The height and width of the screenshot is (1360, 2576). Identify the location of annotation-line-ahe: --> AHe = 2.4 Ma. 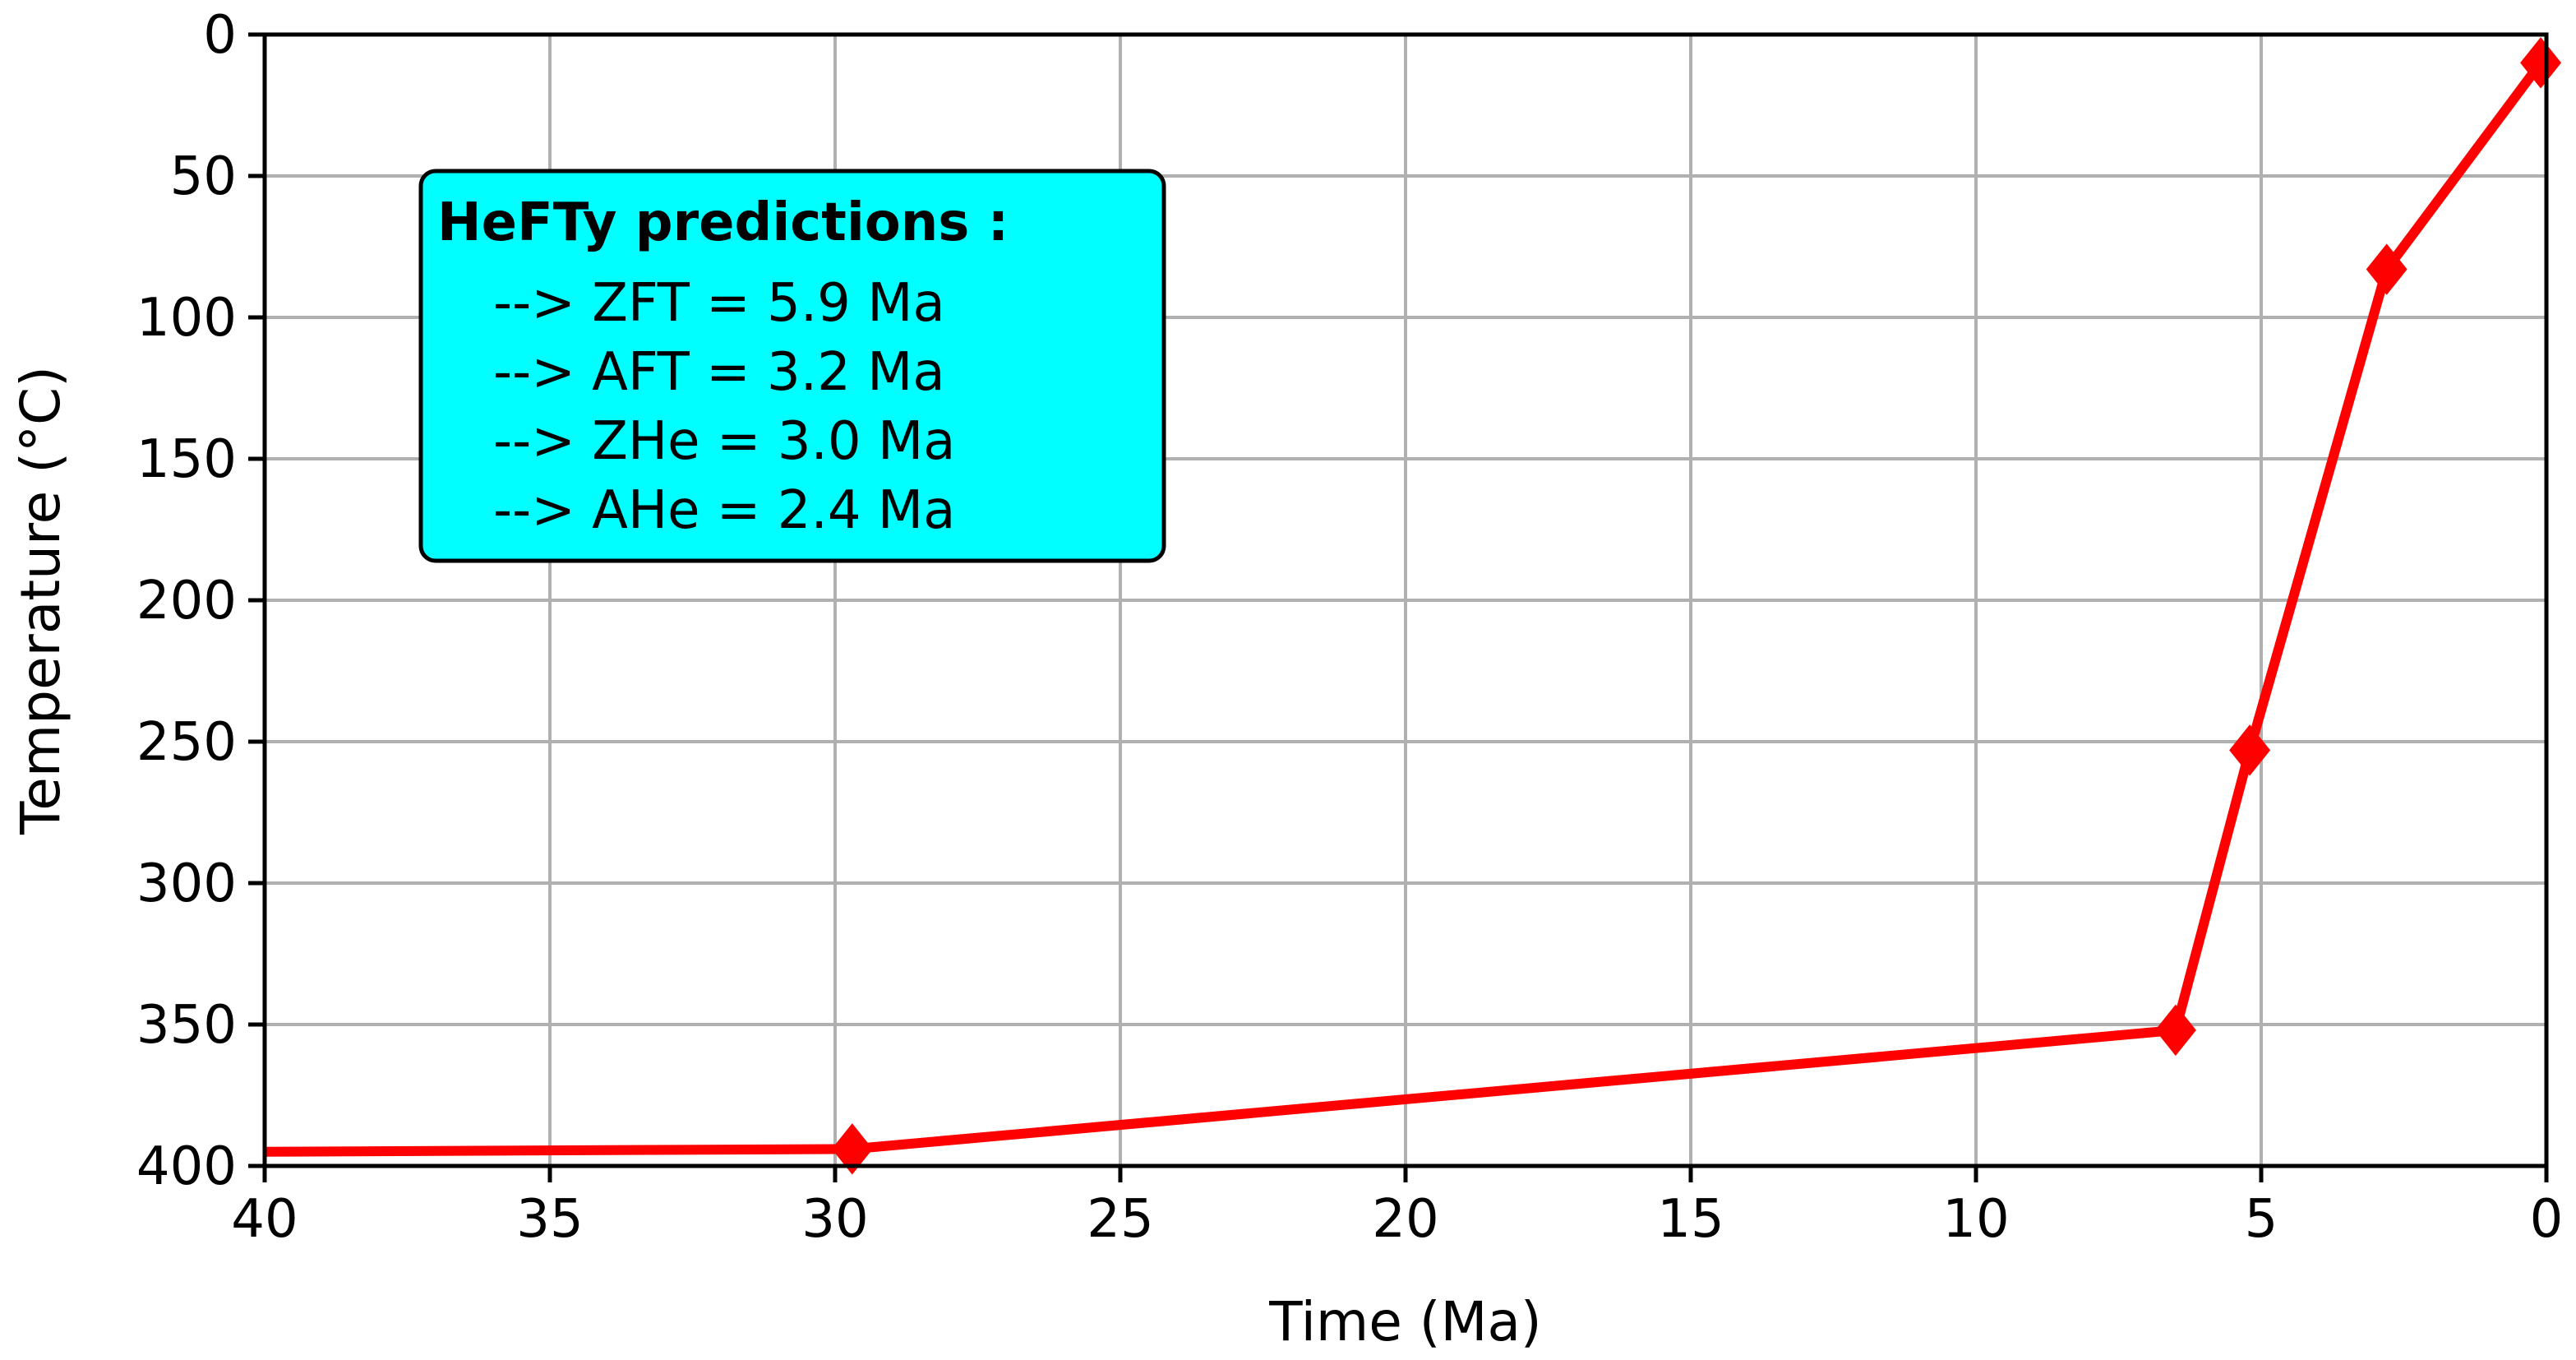
(724, 510).